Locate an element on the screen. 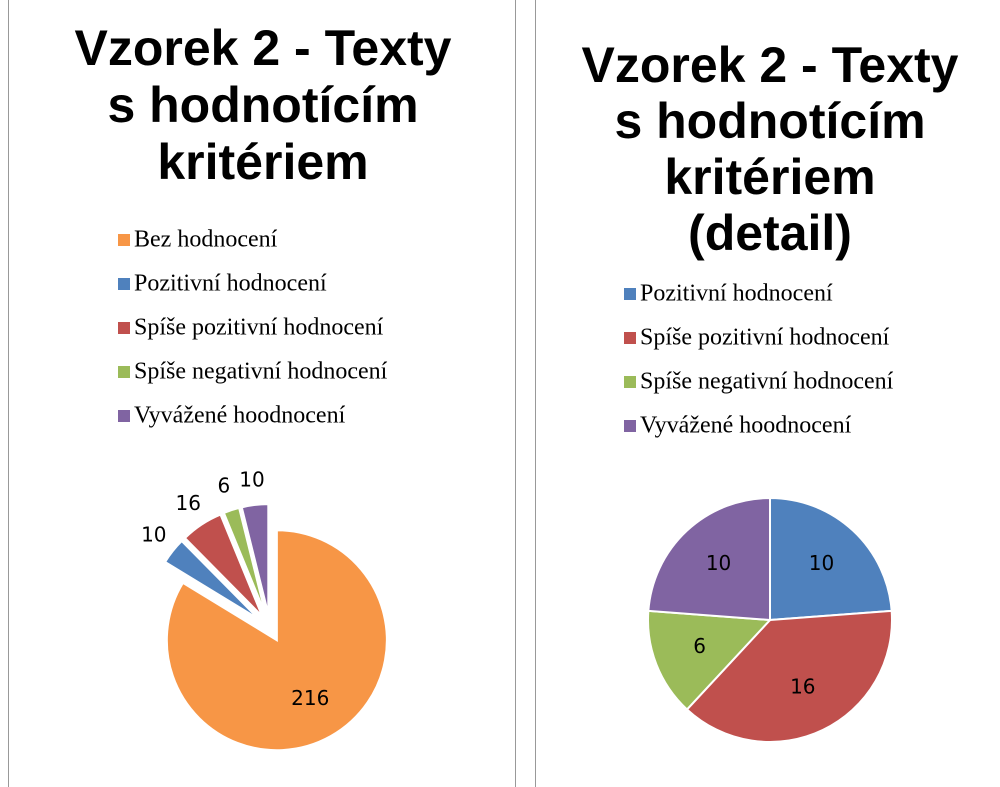 The height and width of the screenshot is (787, 1000). chart-title: (detail) is located at coordinates (770, 233).